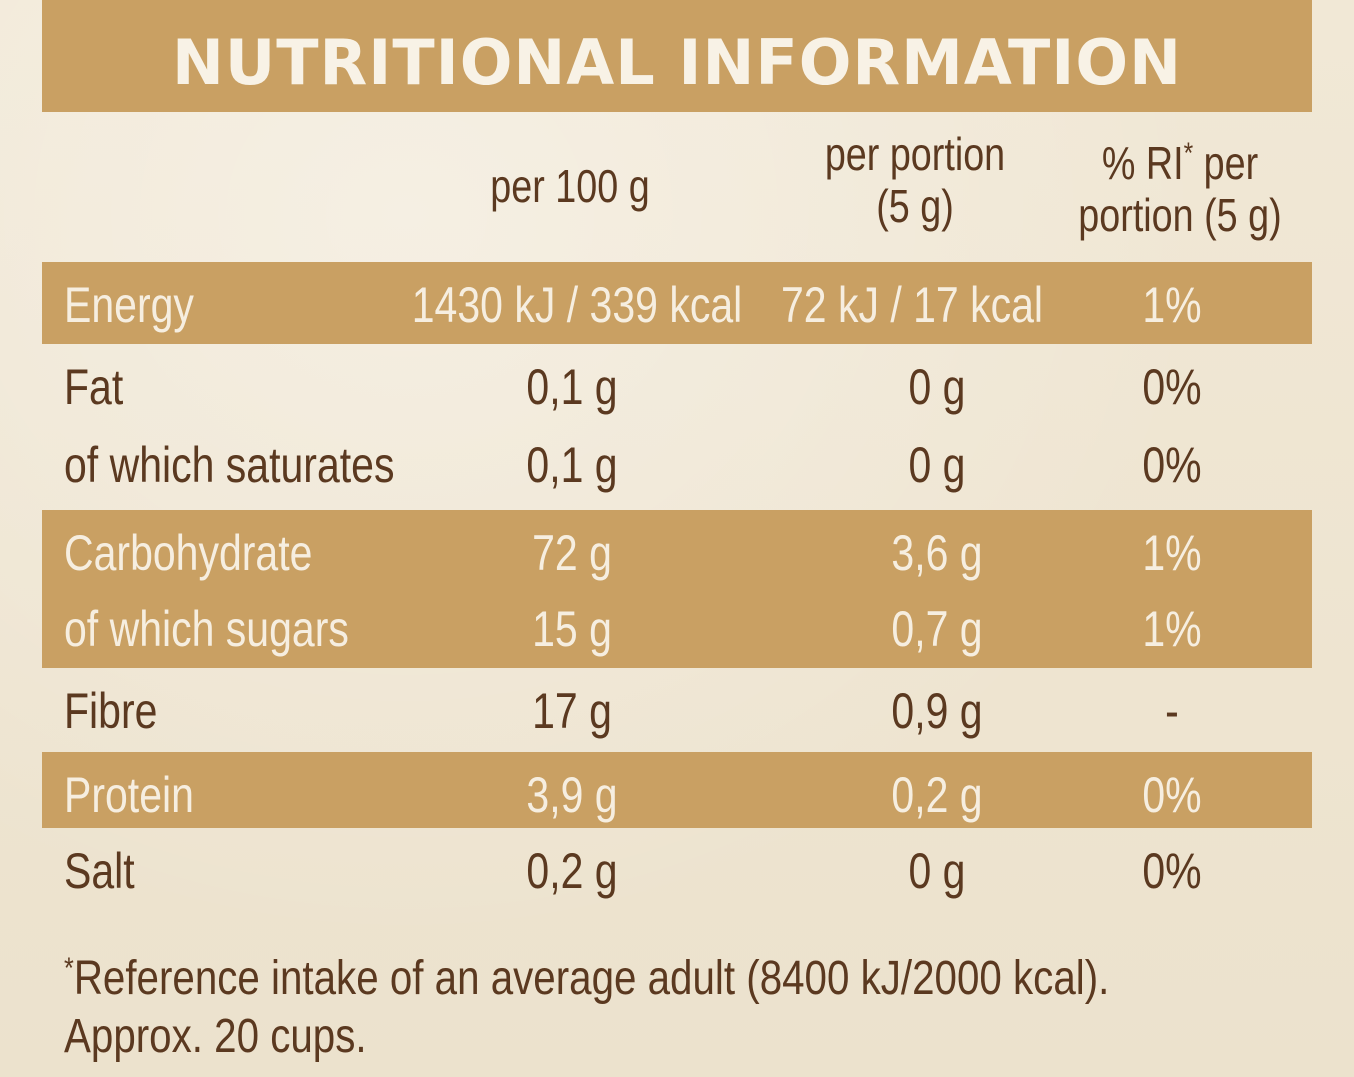 The width and height of the screenshot is (1354, 1077). I want to click on header-ri-per-portion: % RI* per portion (5 g), so click(1180, 184).